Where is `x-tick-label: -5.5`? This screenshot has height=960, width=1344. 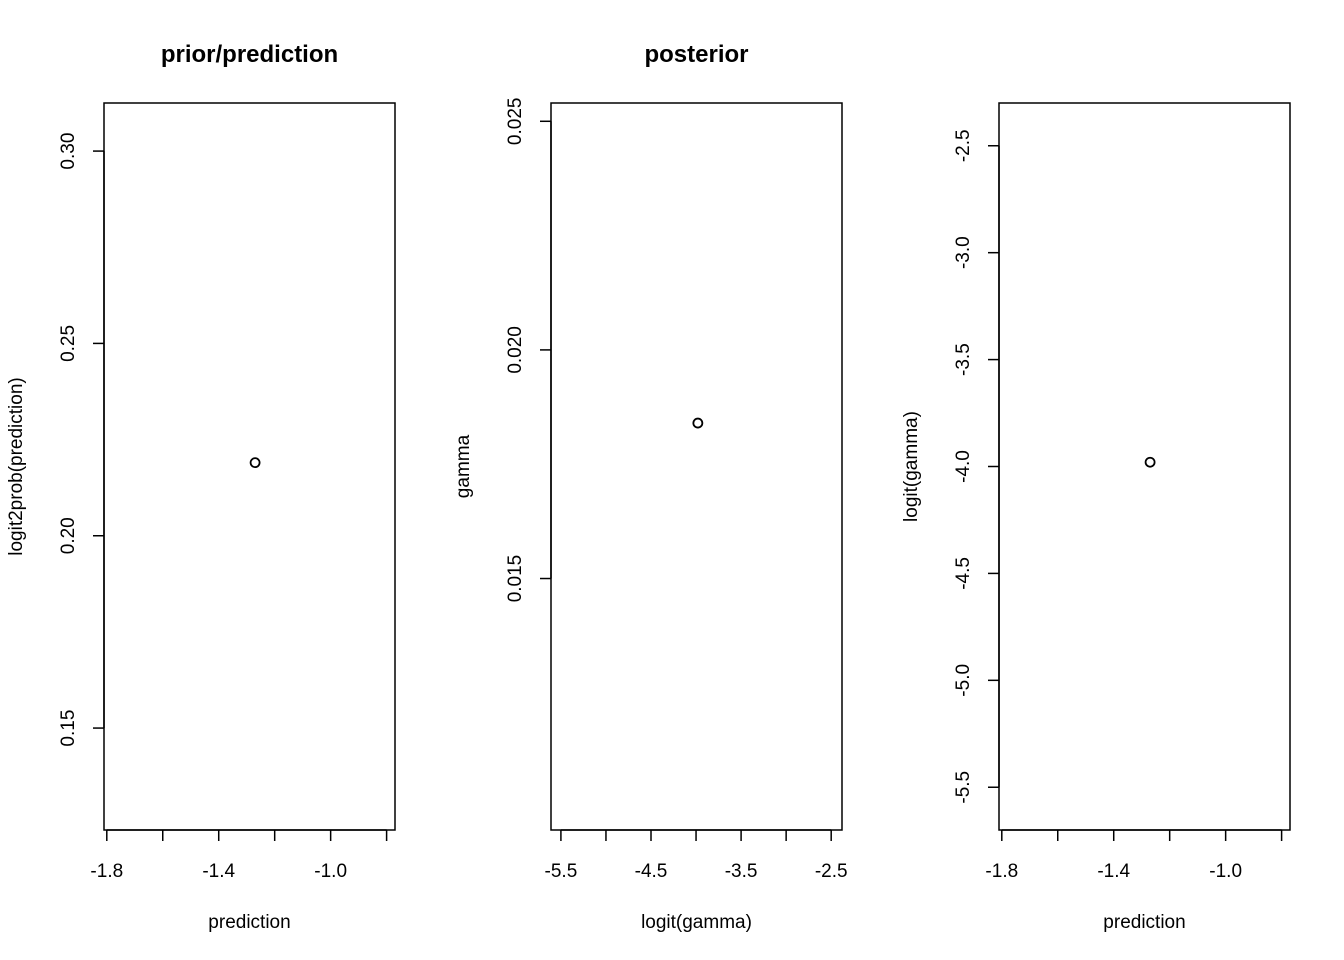 x-tick-label: -5.5 is located at coordinates (561, 871).